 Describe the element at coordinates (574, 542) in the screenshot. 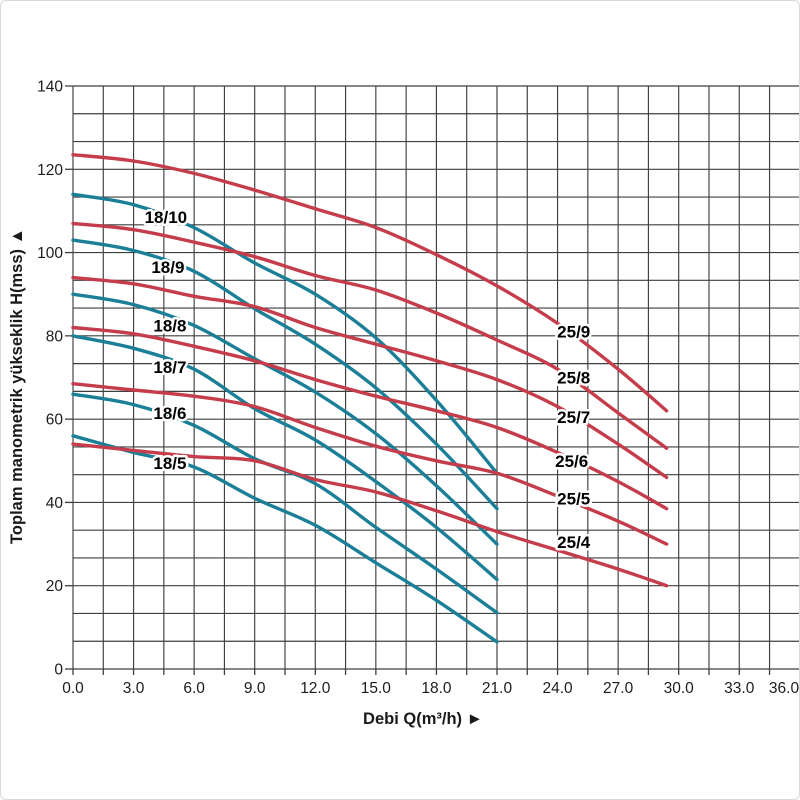

I see `curve-label-25-4: 25/4` at that location.